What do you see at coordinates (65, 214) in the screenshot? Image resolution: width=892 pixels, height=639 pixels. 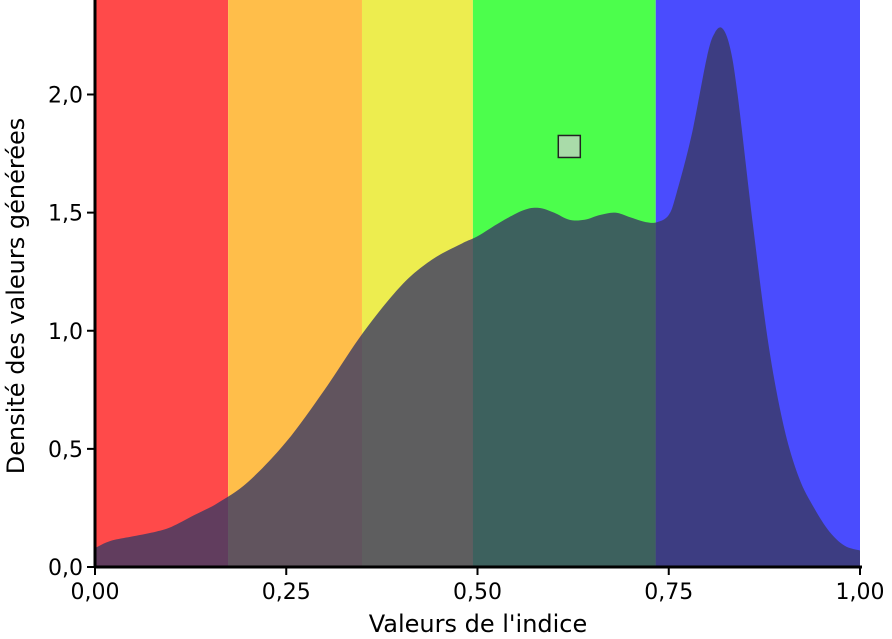 I see `y-tick-label: 1,5` at bounding box center [65, 214].